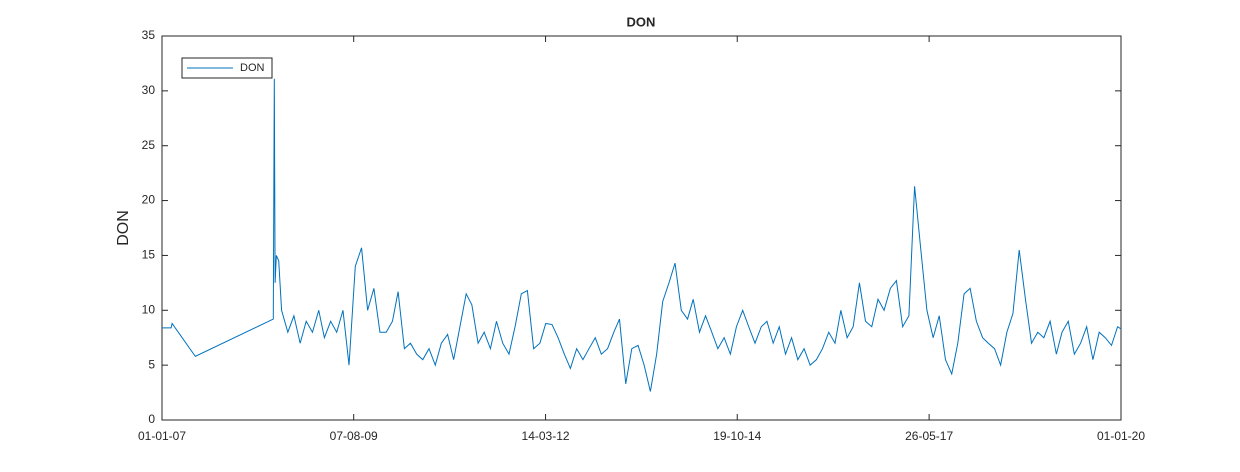 The width and height of the screenshot is (1240, 472). I want to click on x-tick-label: 26-05-17, so click(929, 436).